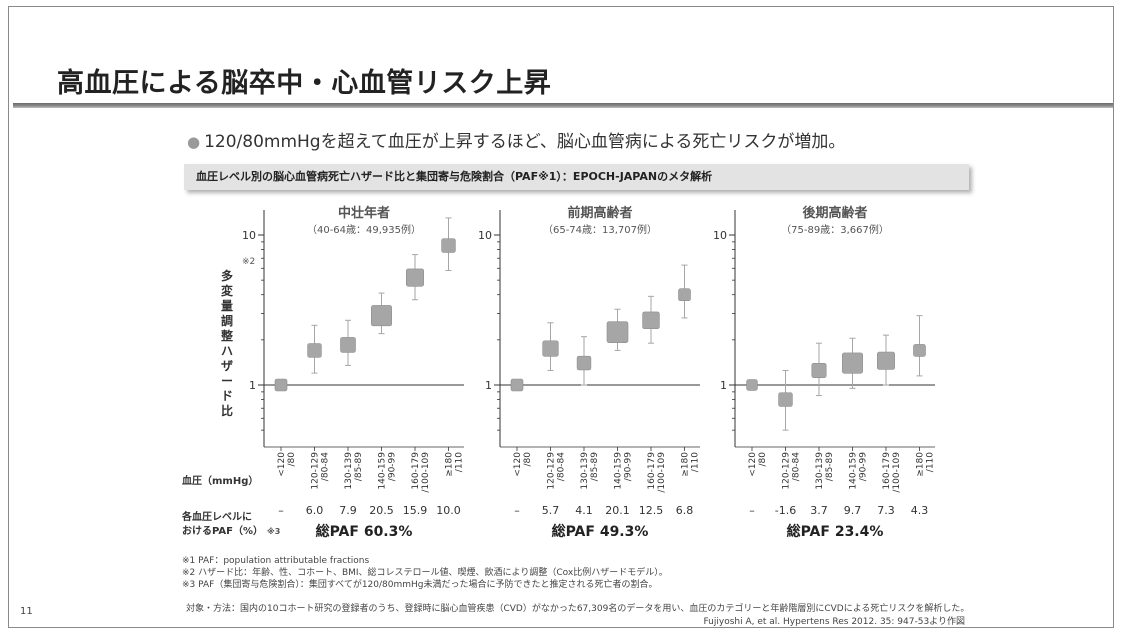  Describe the element at coordinates (931, 462) in the screenshot. I see `p3-x-label-5-b: /110` at that location.